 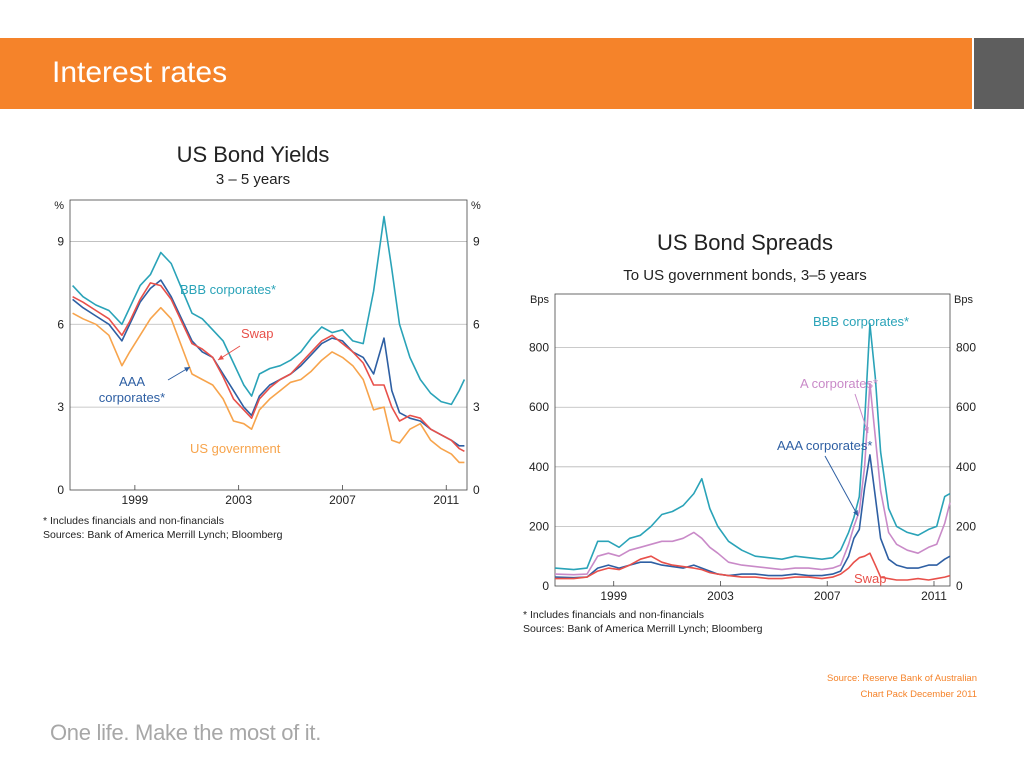 What do you see at coordinates (902, 678) in the screenshot?
I see `source-line-1: Source: Reserve Bank of Australian` at bounding box center [902, 678].